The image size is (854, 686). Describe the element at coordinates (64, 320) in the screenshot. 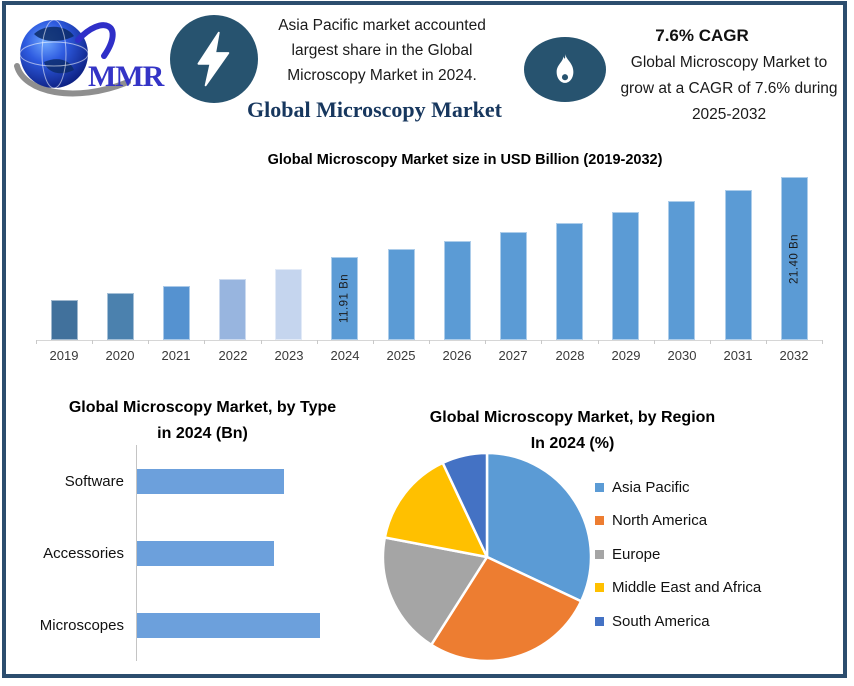

I see `bar-2019` at that location.